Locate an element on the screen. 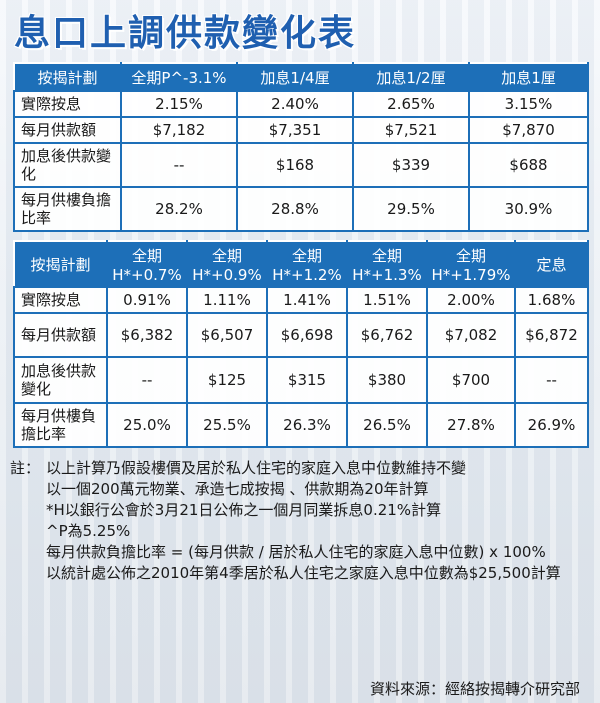  table-cell: 2.00% is located at coordinates (471, 300).